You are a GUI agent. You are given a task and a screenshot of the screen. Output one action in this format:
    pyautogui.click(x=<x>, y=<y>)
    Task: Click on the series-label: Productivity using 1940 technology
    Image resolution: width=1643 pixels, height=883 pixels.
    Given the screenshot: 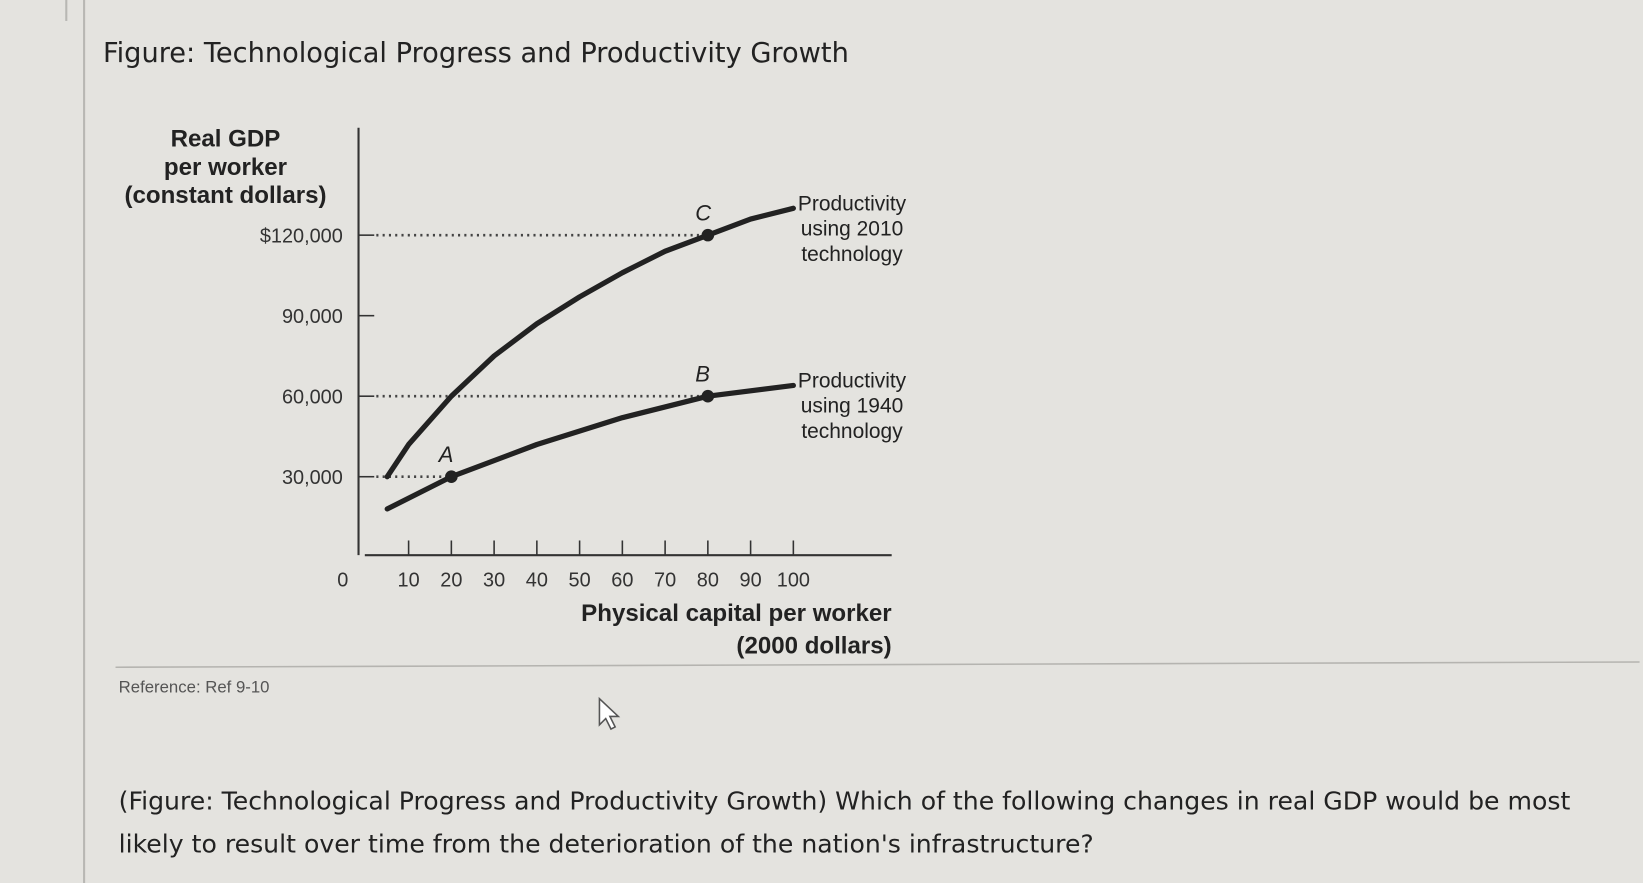 What is the action you would take?
    pyautogui.click(x=852, y=406)
    